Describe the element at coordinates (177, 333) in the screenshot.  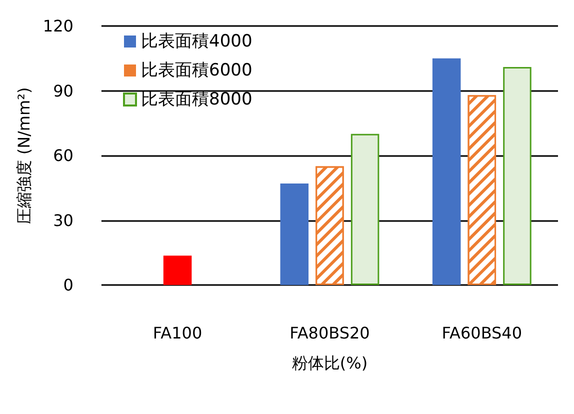
I see `x-tick-label: FA100` at that location.